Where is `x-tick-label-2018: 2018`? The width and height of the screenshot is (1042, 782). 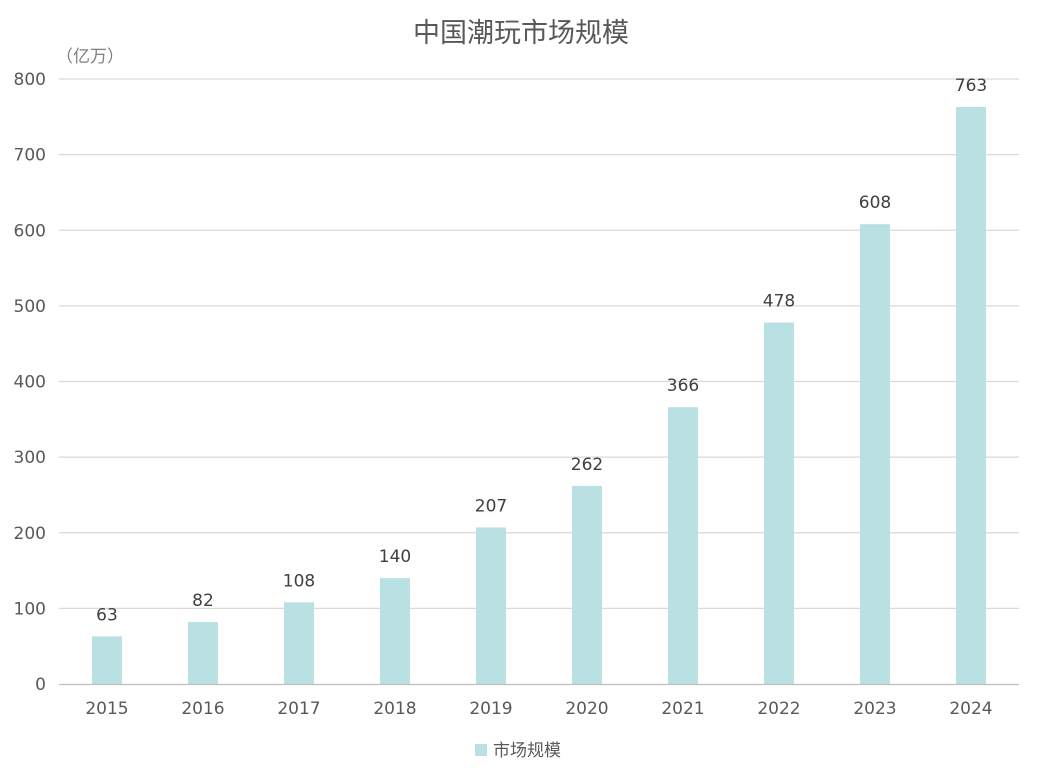
x-tick-label-2018: 2018 is located at coordinates (394, 709).